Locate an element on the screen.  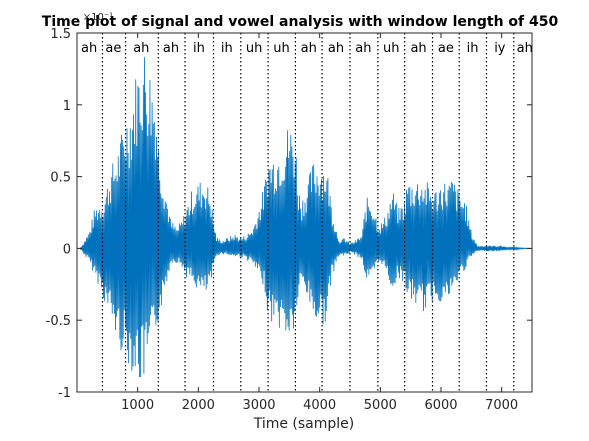
y-tick-label: 0 is located at coordinates (67, 249).